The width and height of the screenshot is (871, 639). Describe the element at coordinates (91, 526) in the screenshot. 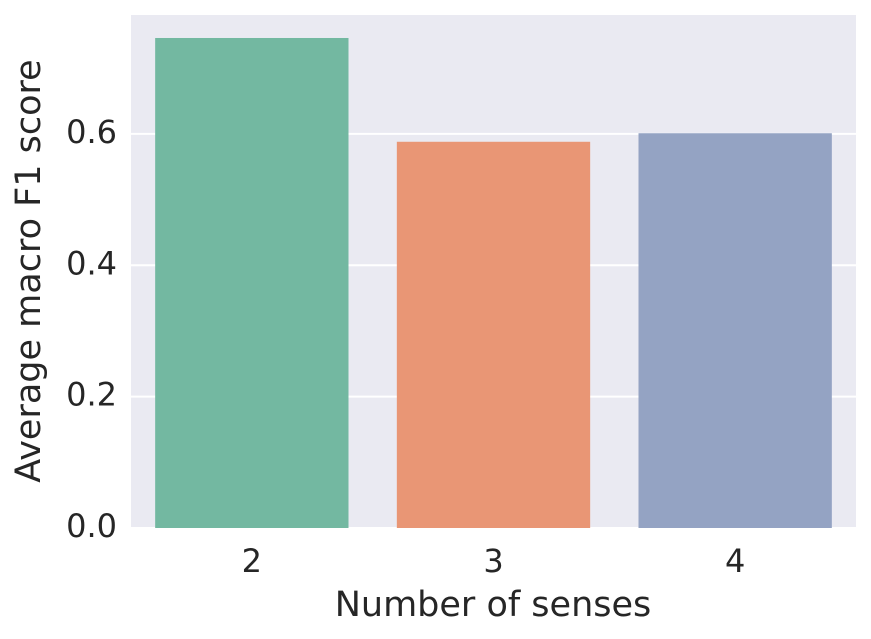

I see `y-tick-label: 0.0` at that location.